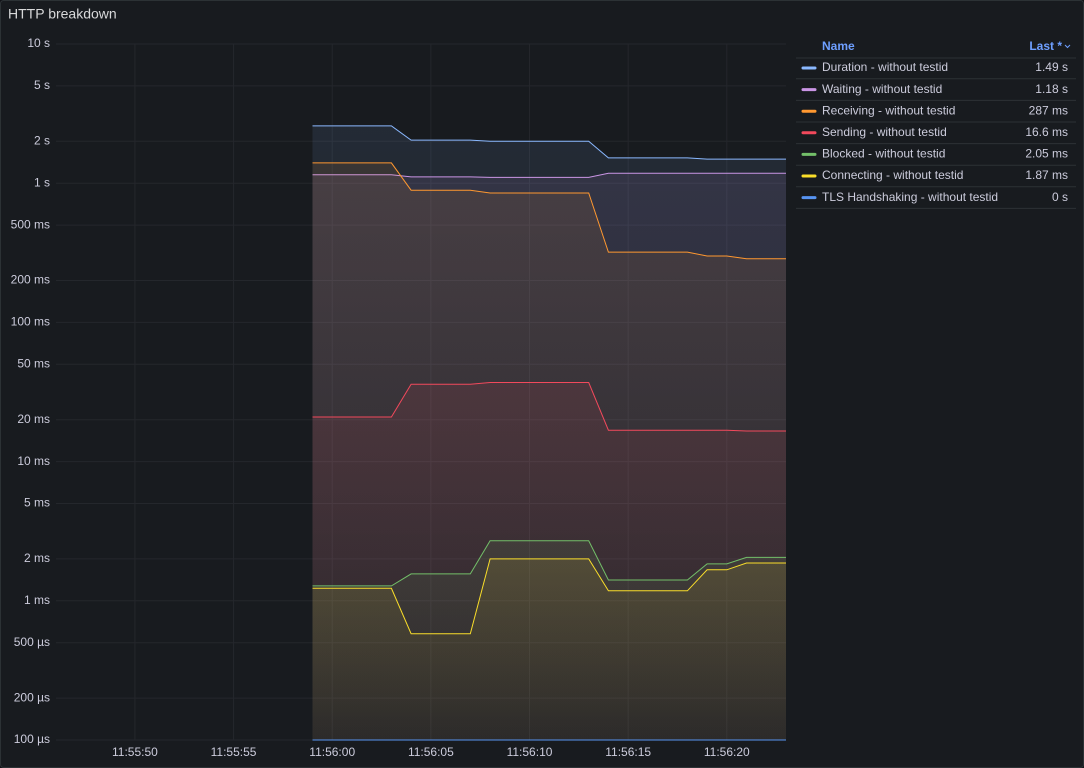 This screenshot has height=768, width=1084. What do you see at coordinates (1046, 154) in the screenshot?
I see `legend-last: 2.05 ms` at bounding box center [1046, 154].